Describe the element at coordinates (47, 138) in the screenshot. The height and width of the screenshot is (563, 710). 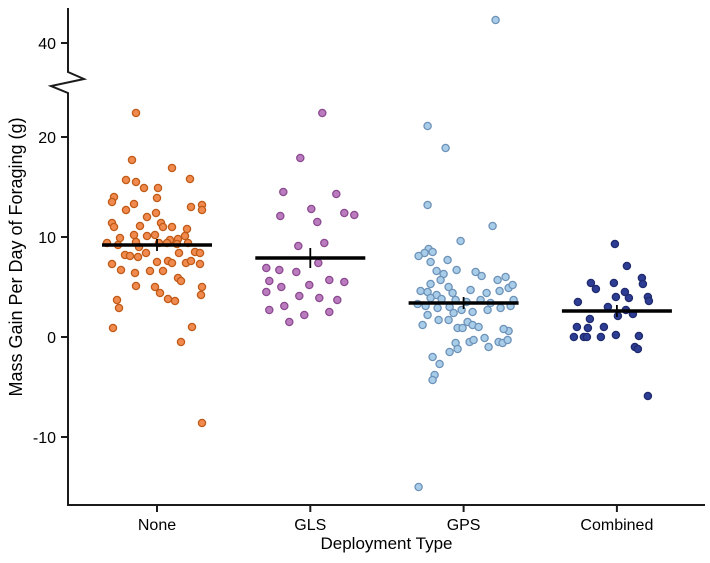
I see `y-tick-label: 20` at that location.